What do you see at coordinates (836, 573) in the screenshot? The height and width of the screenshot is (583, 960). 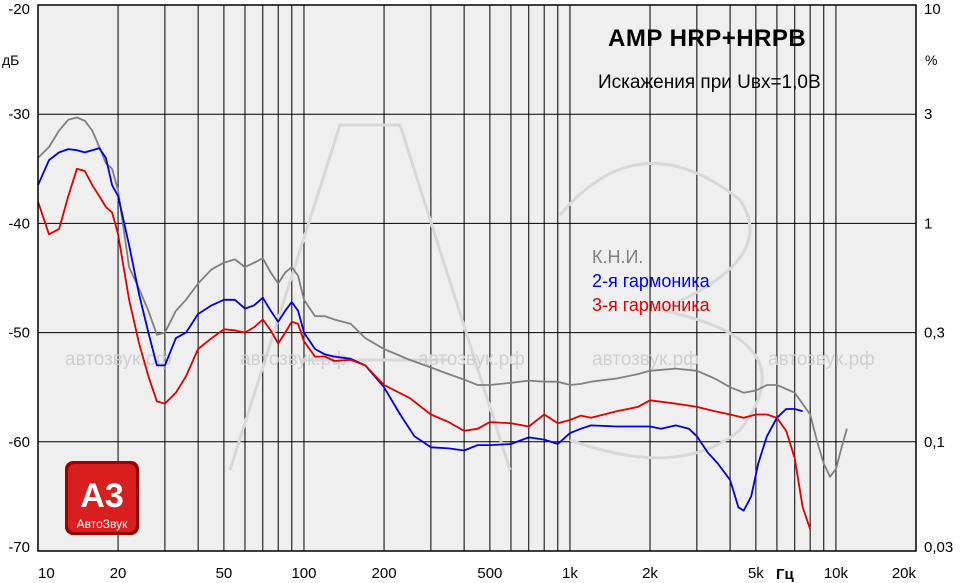 I see `x-tick-label: 10k` at bounding box center [836, 573].